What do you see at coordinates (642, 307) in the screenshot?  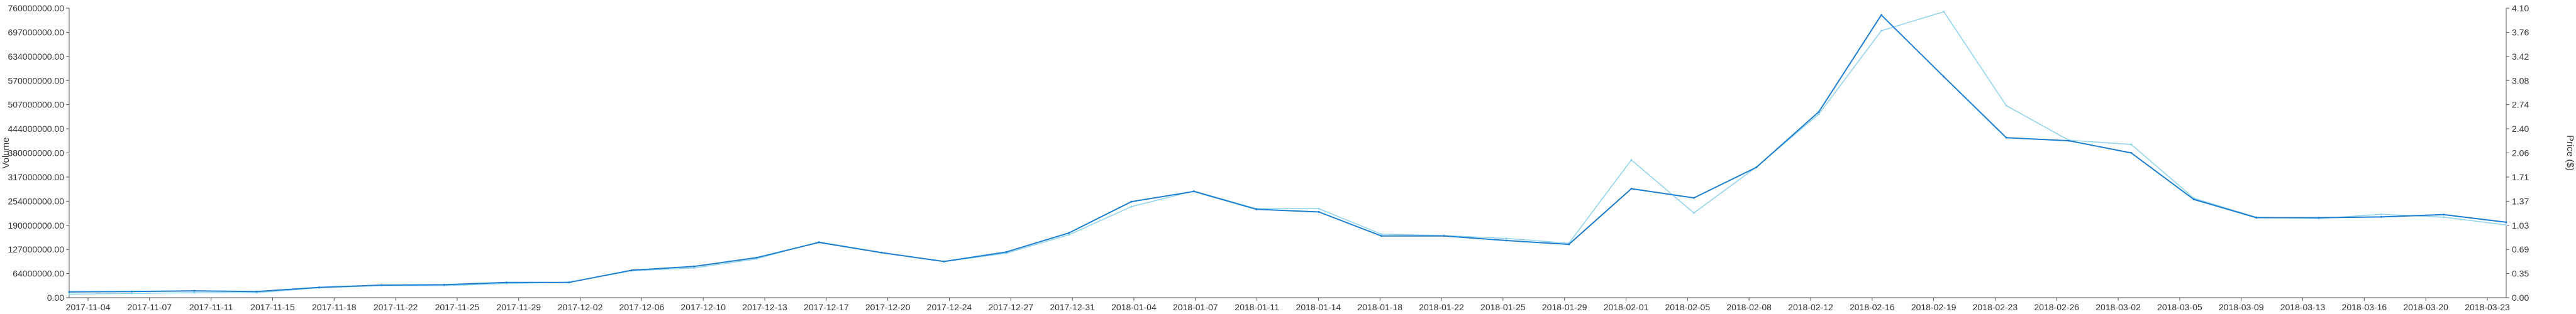 I see `x-tick-label: 2017-12-06` at bounding box center [642, 307].